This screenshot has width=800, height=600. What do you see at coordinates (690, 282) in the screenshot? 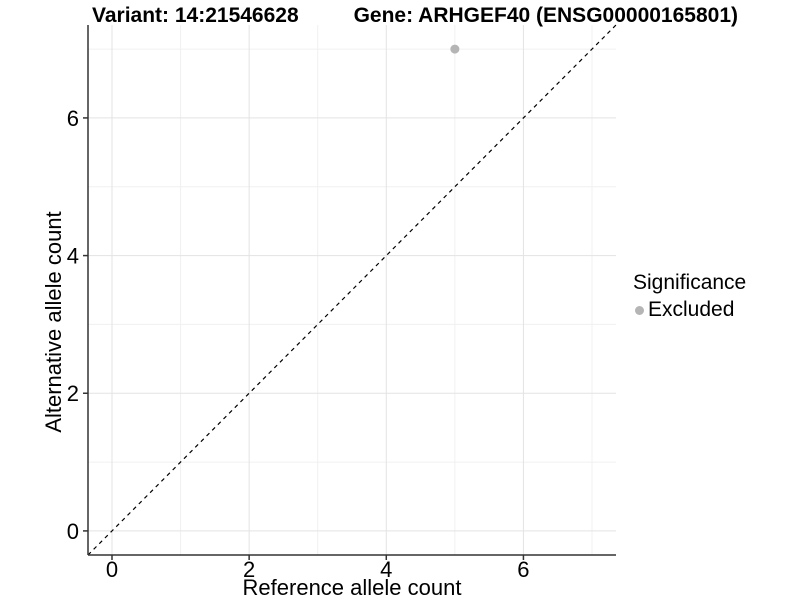
I see `legend-title: Significance` at bounding box center [690, 282].